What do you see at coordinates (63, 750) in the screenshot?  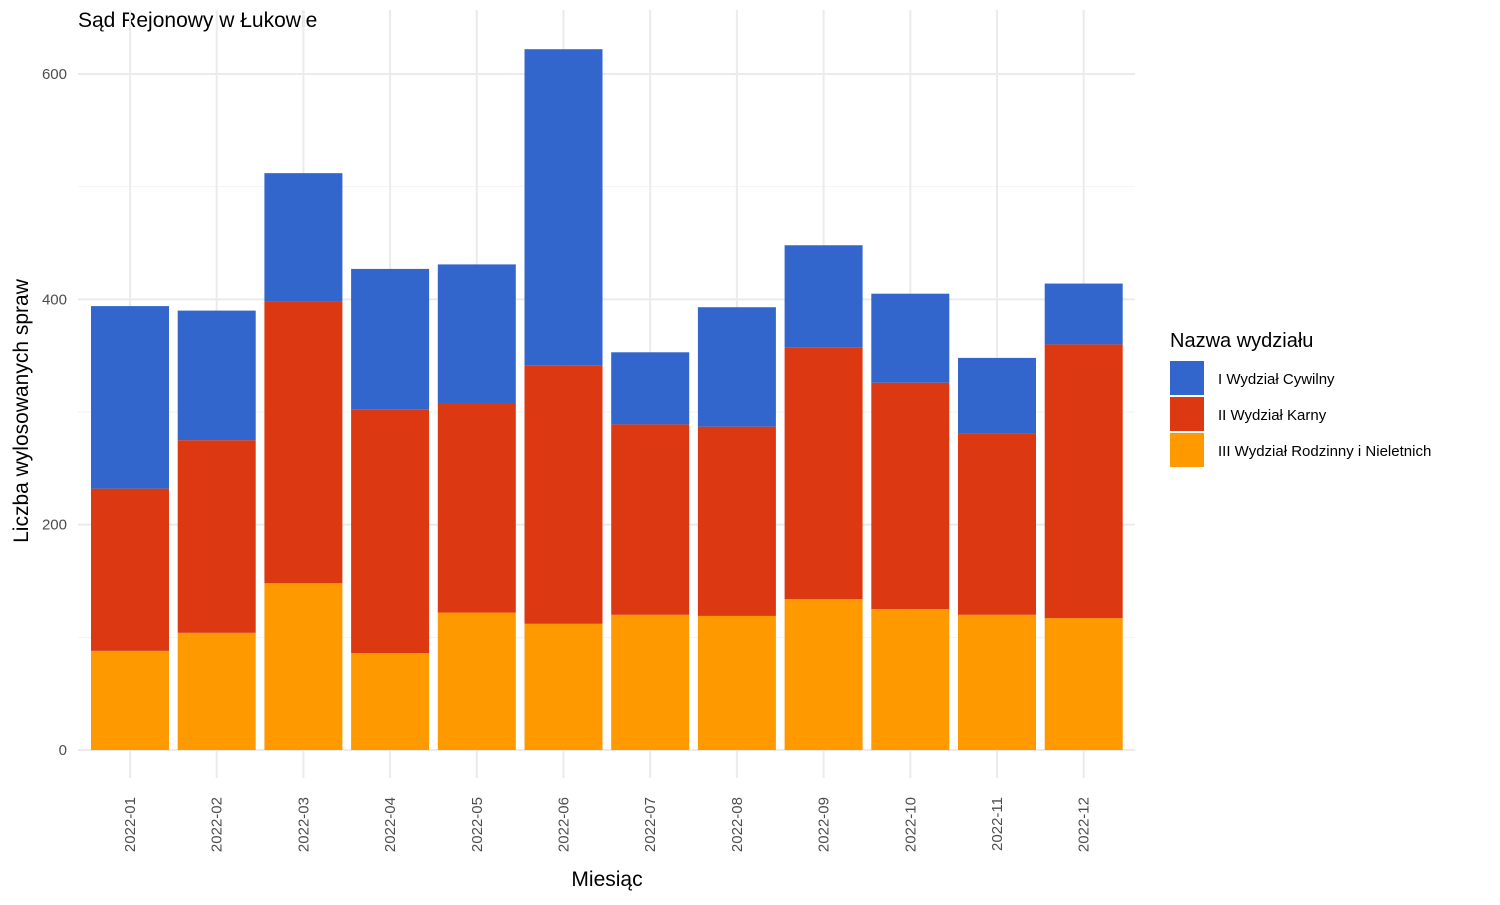 I see `y-tick-label: 0` at bounding box center [63, 750].